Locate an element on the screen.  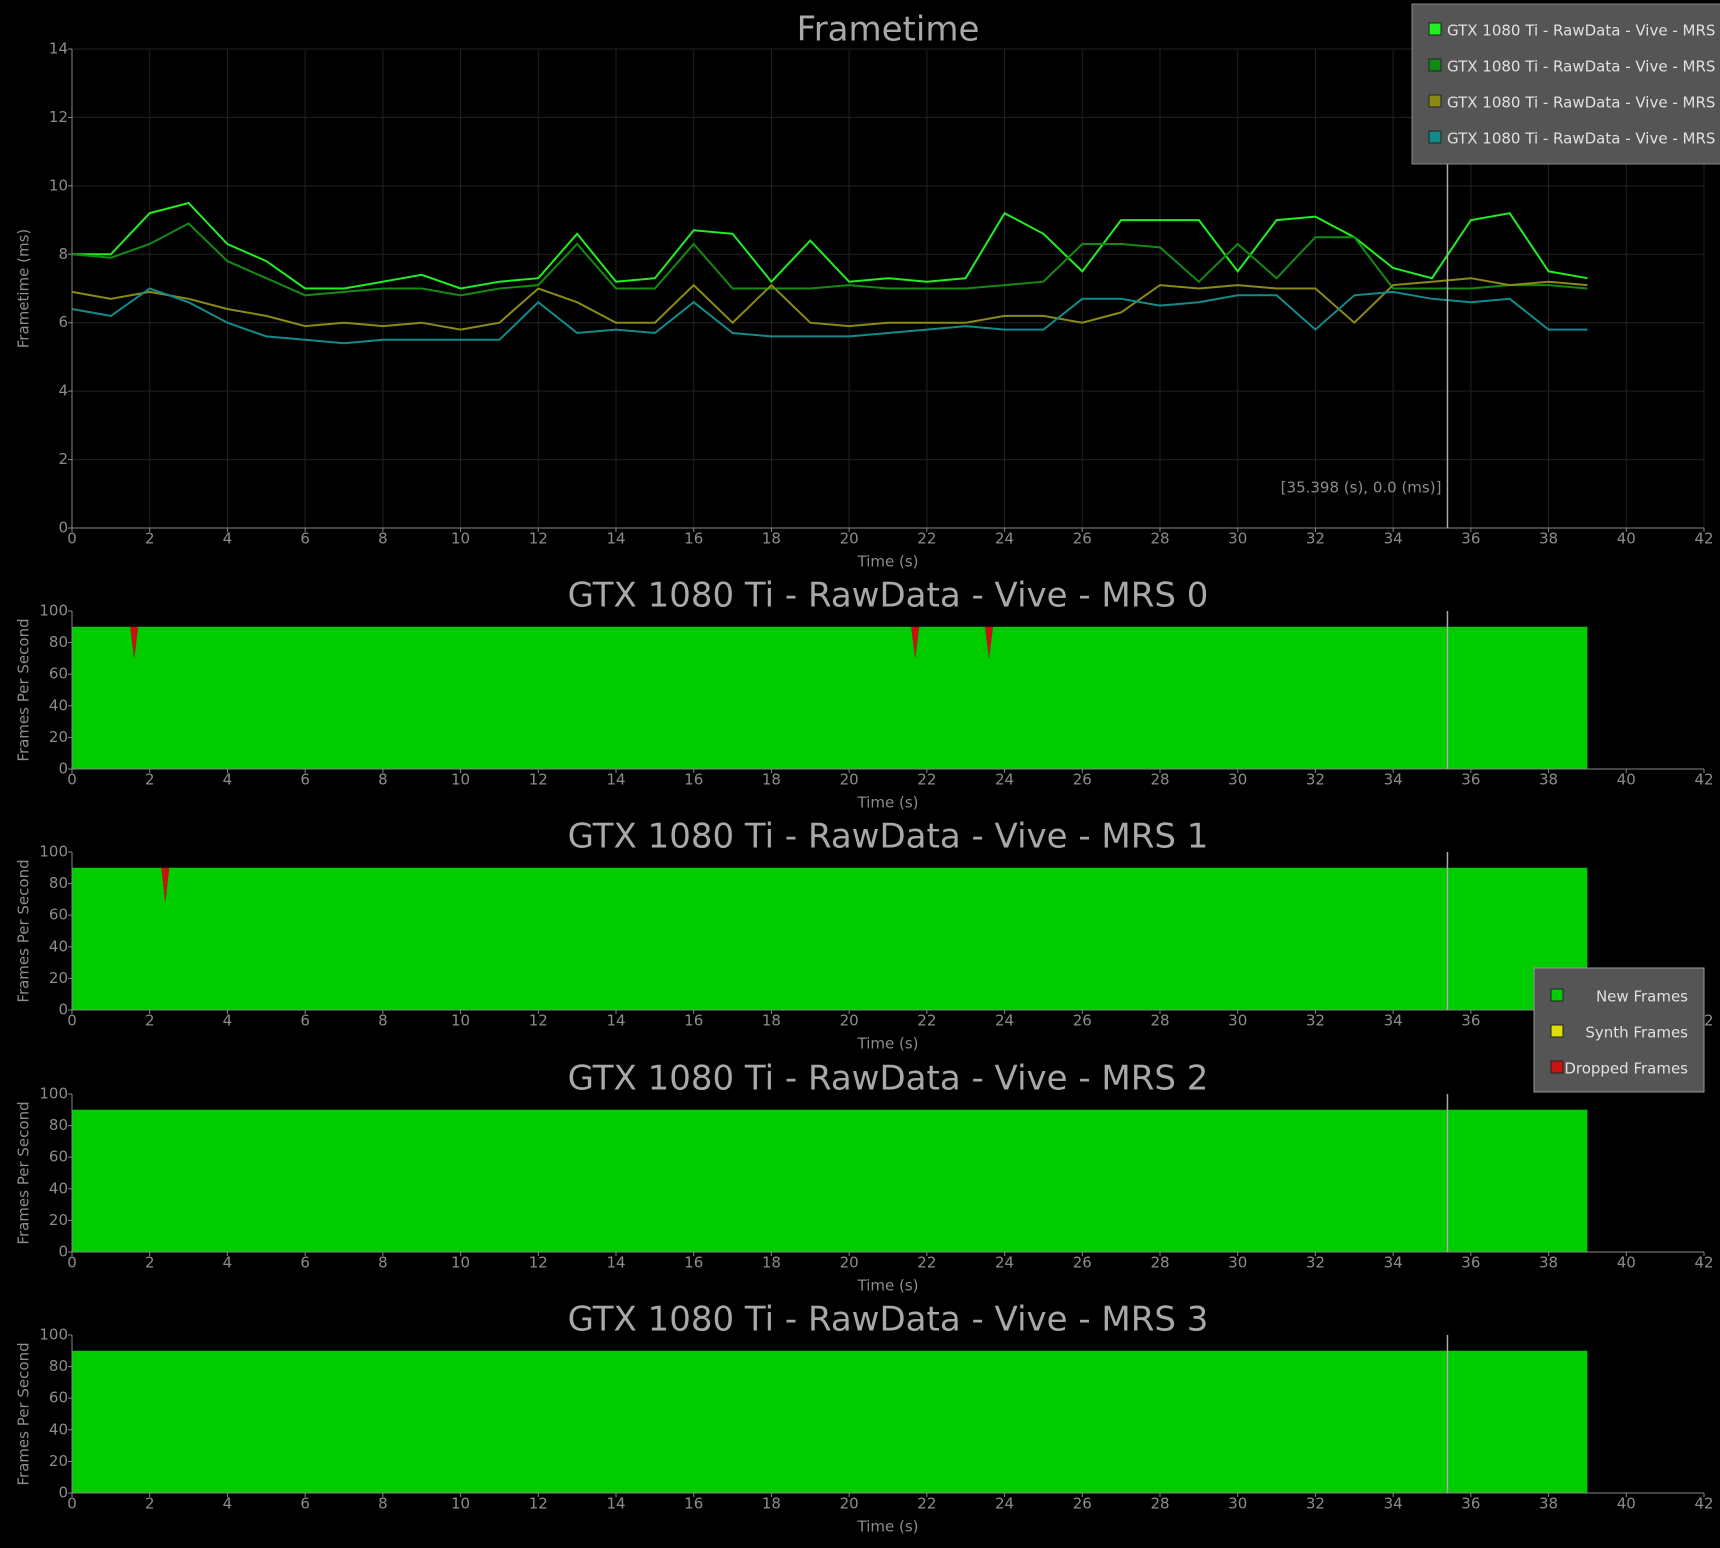
y-tick-label: 14 is located at coordinates (58, 49).